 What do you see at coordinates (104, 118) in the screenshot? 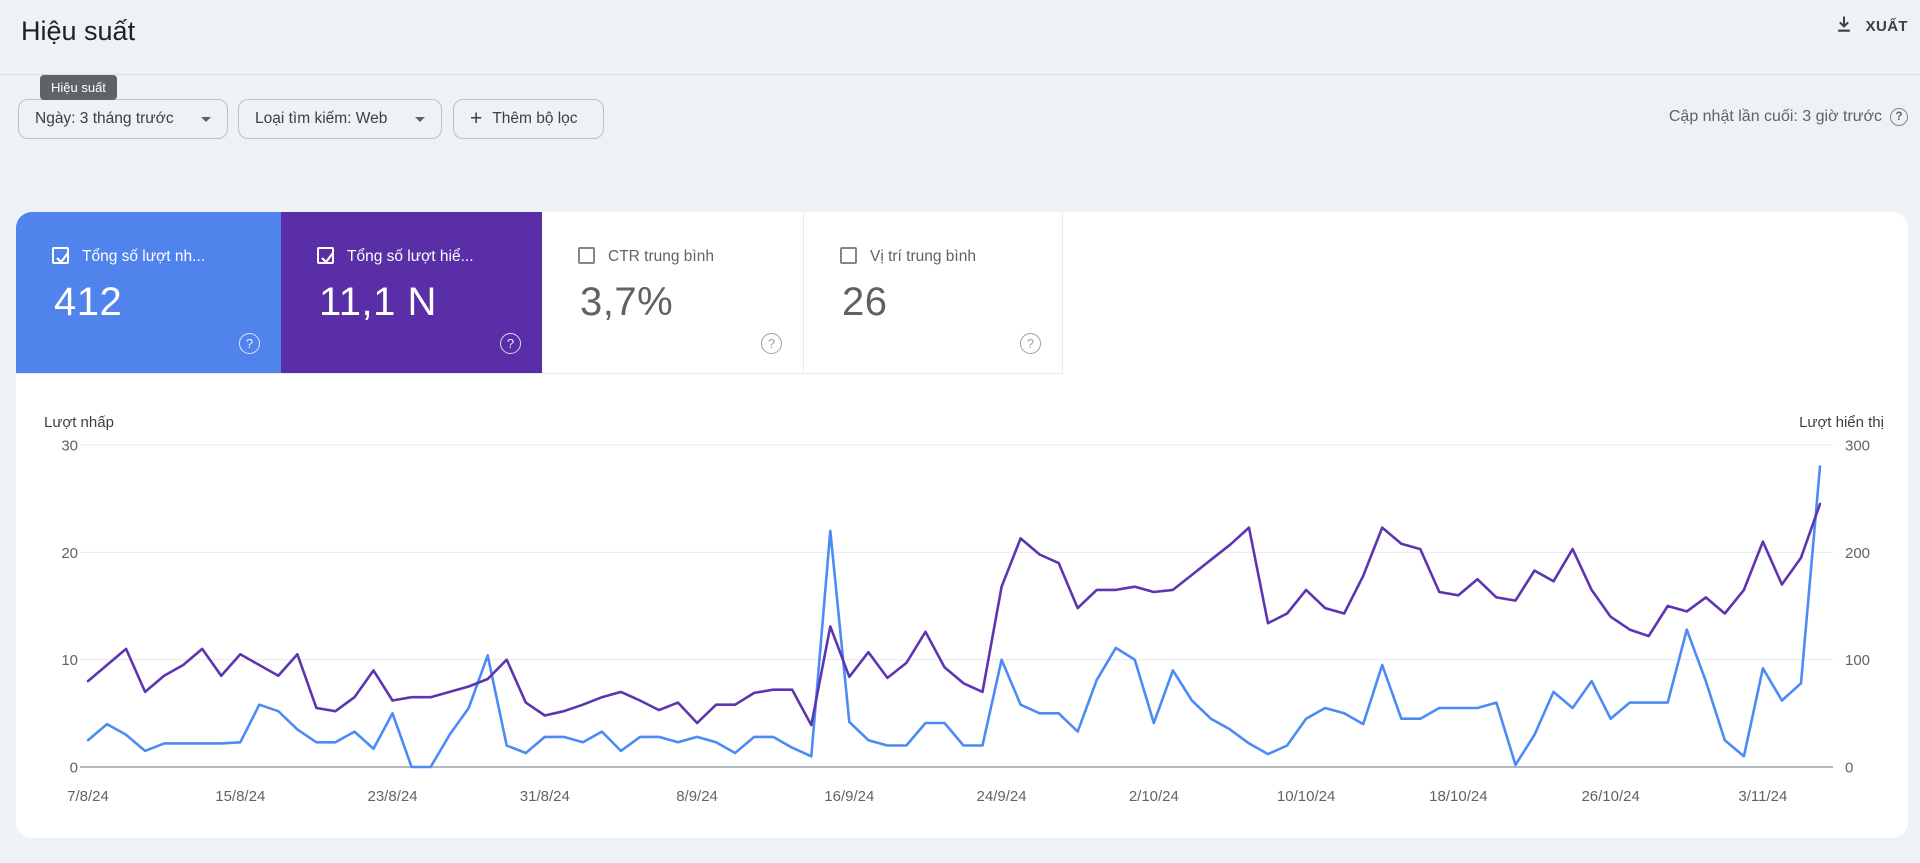
I see `date-range-label: Ngày: 3 tháng trước` at bounding box center [104, 118].